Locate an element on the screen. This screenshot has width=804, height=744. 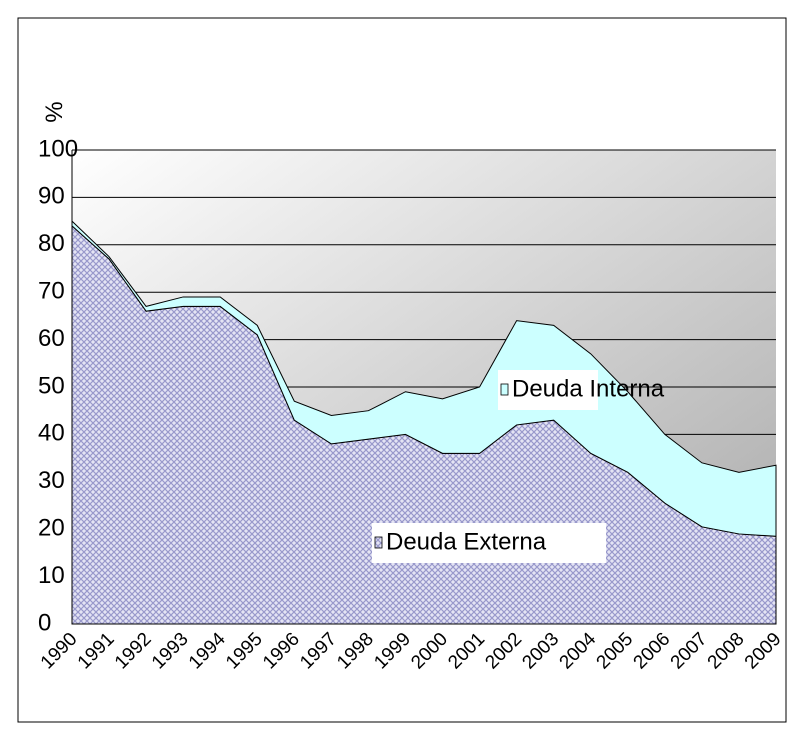
y-tick-label: 20 is located at coordinates (51, 528).